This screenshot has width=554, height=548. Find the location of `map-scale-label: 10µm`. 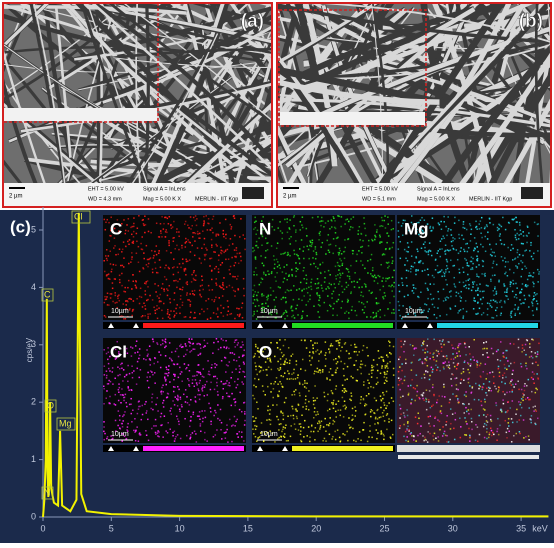

map-scale-label: 10µm is located at coordinates (269, 311).